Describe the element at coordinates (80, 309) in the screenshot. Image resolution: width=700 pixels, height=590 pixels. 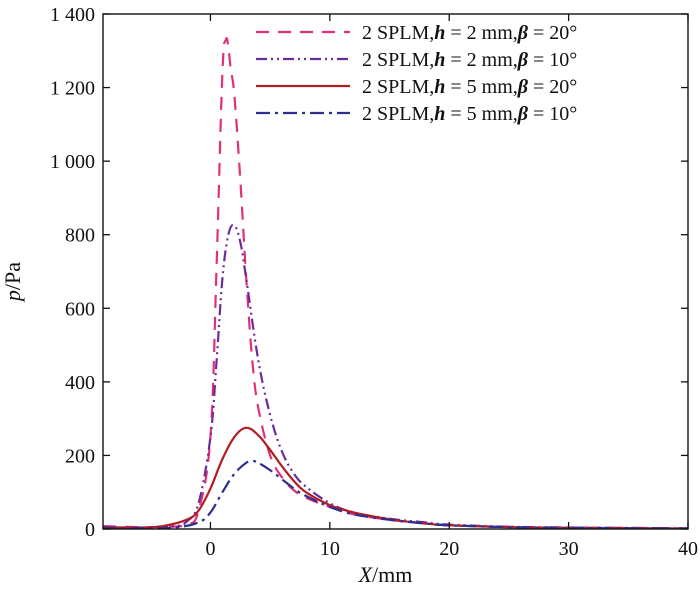
I see `y-tick-label: 600` at that location.